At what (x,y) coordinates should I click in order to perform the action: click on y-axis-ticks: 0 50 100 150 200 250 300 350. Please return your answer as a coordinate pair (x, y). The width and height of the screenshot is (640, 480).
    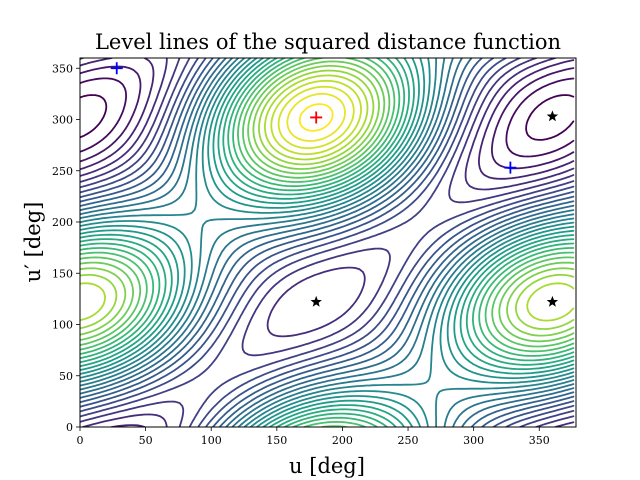
    Looking at the image, I should click on (66, 248).